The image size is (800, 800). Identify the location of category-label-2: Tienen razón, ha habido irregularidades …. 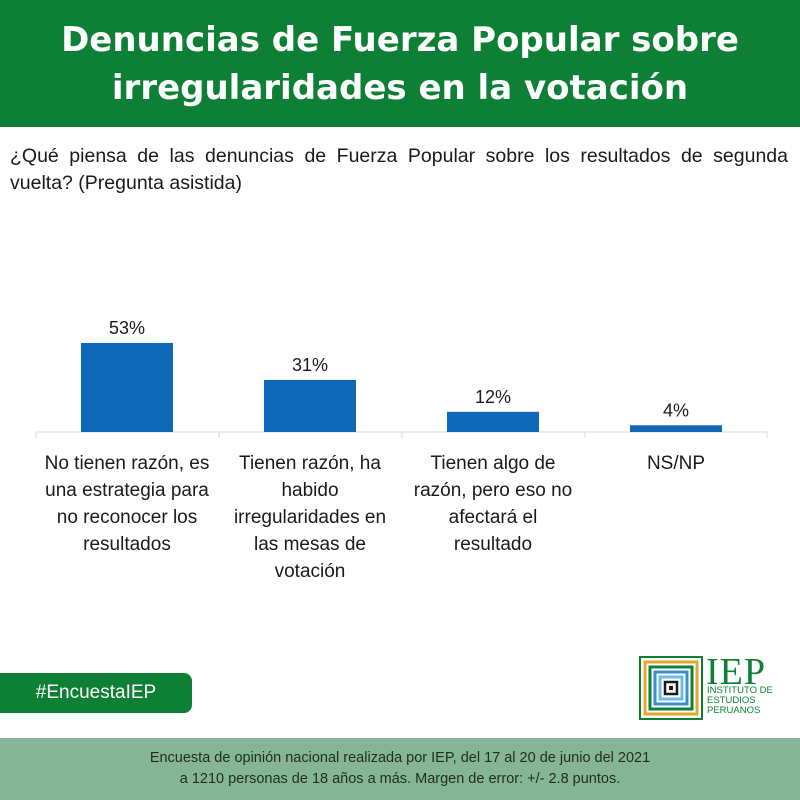
(310, 517).